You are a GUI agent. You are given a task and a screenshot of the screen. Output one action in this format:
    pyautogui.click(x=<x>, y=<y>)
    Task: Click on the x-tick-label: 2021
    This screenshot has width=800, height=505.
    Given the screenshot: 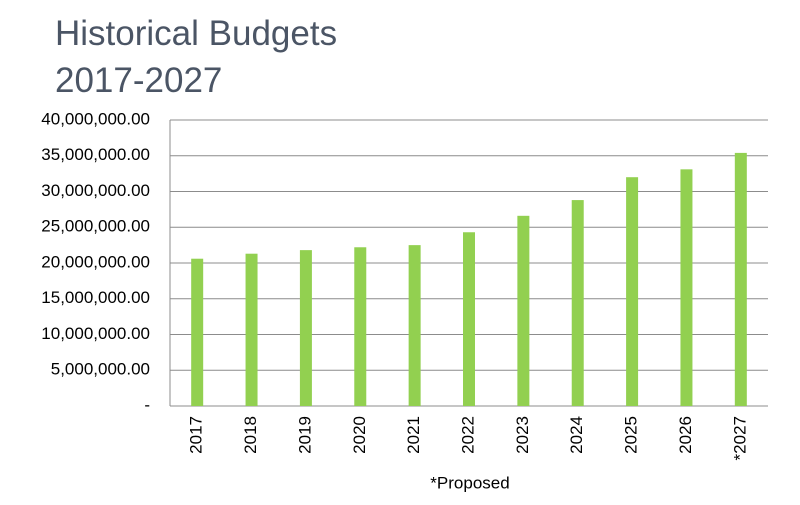 What is the action you would take?
    pyautogui.click(x=413, y=435)
    